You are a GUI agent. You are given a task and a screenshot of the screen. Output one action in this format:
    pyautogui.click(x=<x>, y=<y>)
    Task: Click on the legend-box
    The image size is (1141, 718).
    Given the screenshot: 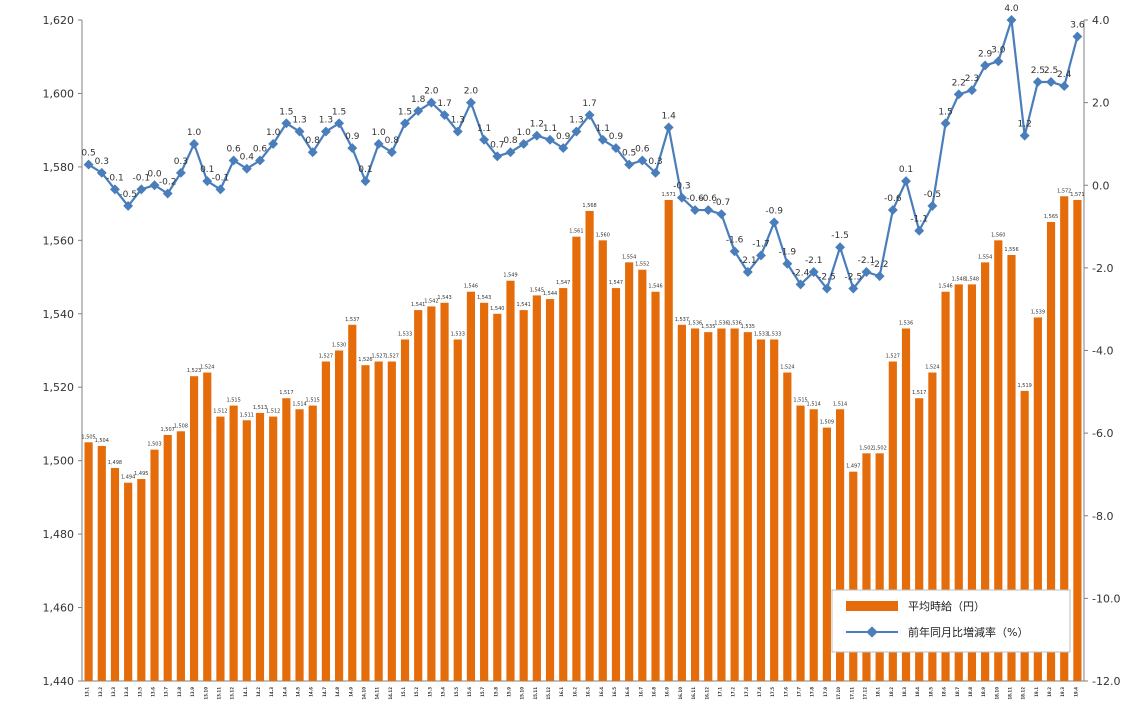 What is the action you would take?
    pyautogui.click(x=951, y=621)
    